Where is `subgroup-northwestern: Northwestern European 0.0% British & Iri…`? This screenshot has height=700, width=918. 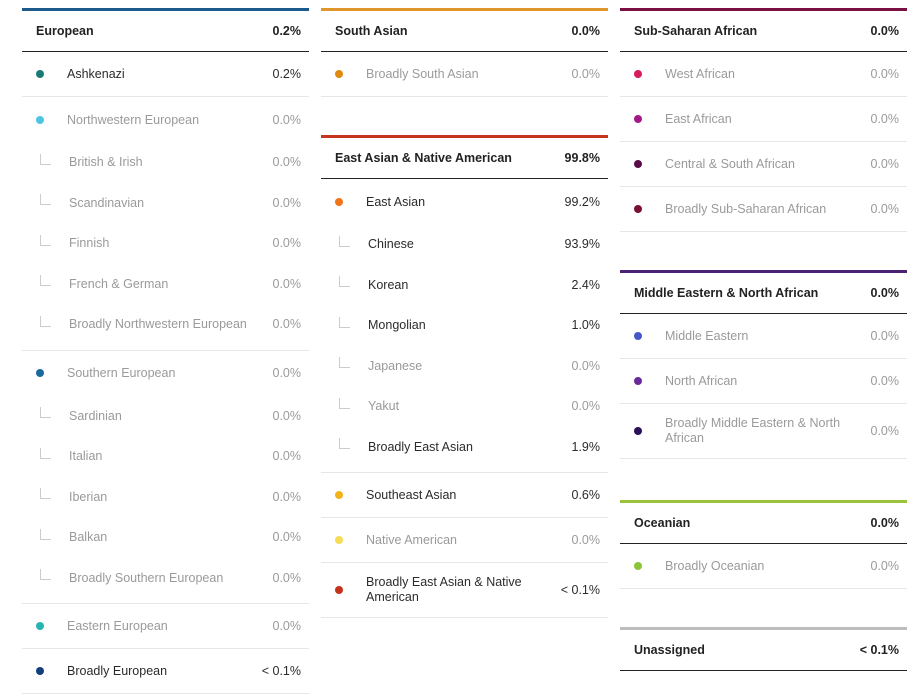
subgroup-northwestern: Northwestern European 0.0% British & Iri… is located at coordinates (165, 224).